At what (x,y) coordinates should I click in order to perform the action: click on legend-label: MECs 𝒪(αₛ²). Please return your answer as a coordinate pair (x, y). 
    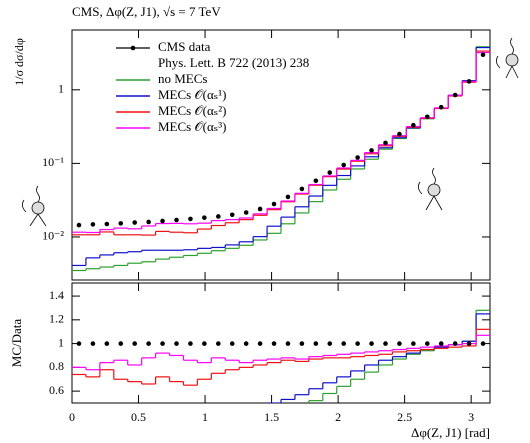
    Looking at the image, I should click on (192, 110).